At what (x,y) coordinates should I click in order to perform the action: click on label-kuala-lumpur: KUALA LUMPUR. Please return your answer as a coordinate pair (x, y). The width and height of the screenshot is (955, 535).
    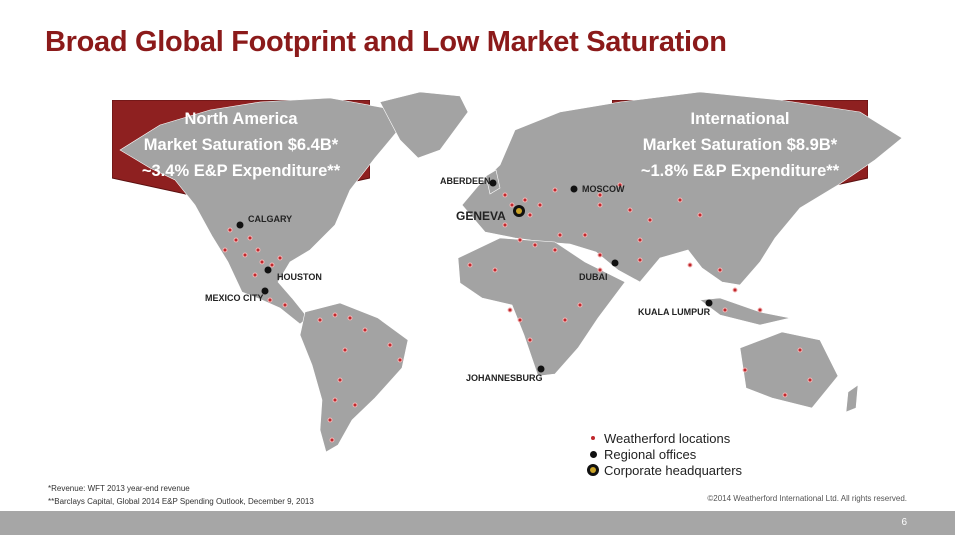
    Looking at the image, I should click on (674, 312).